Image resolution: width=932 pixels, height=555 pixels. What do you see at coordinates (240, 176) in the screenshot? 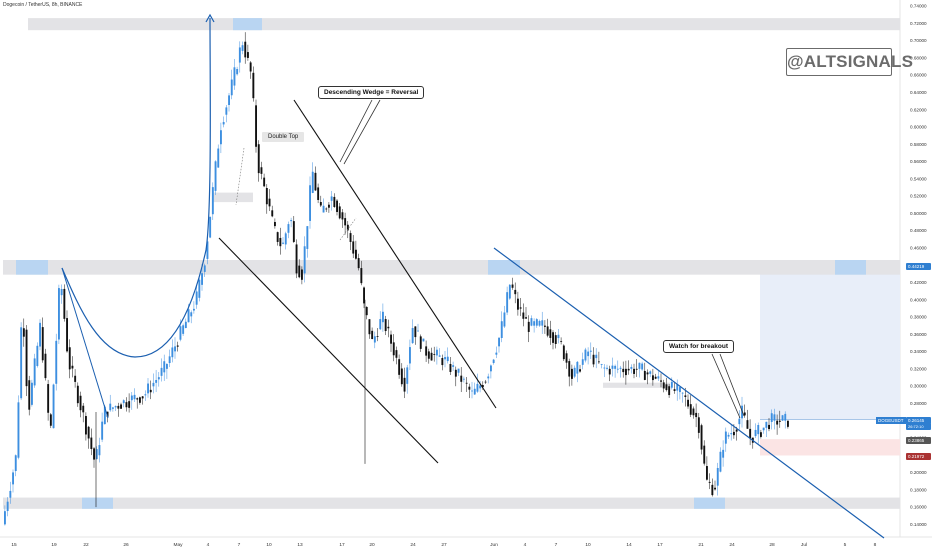
I see `dotted-guide` at bounding box center [240, 176].